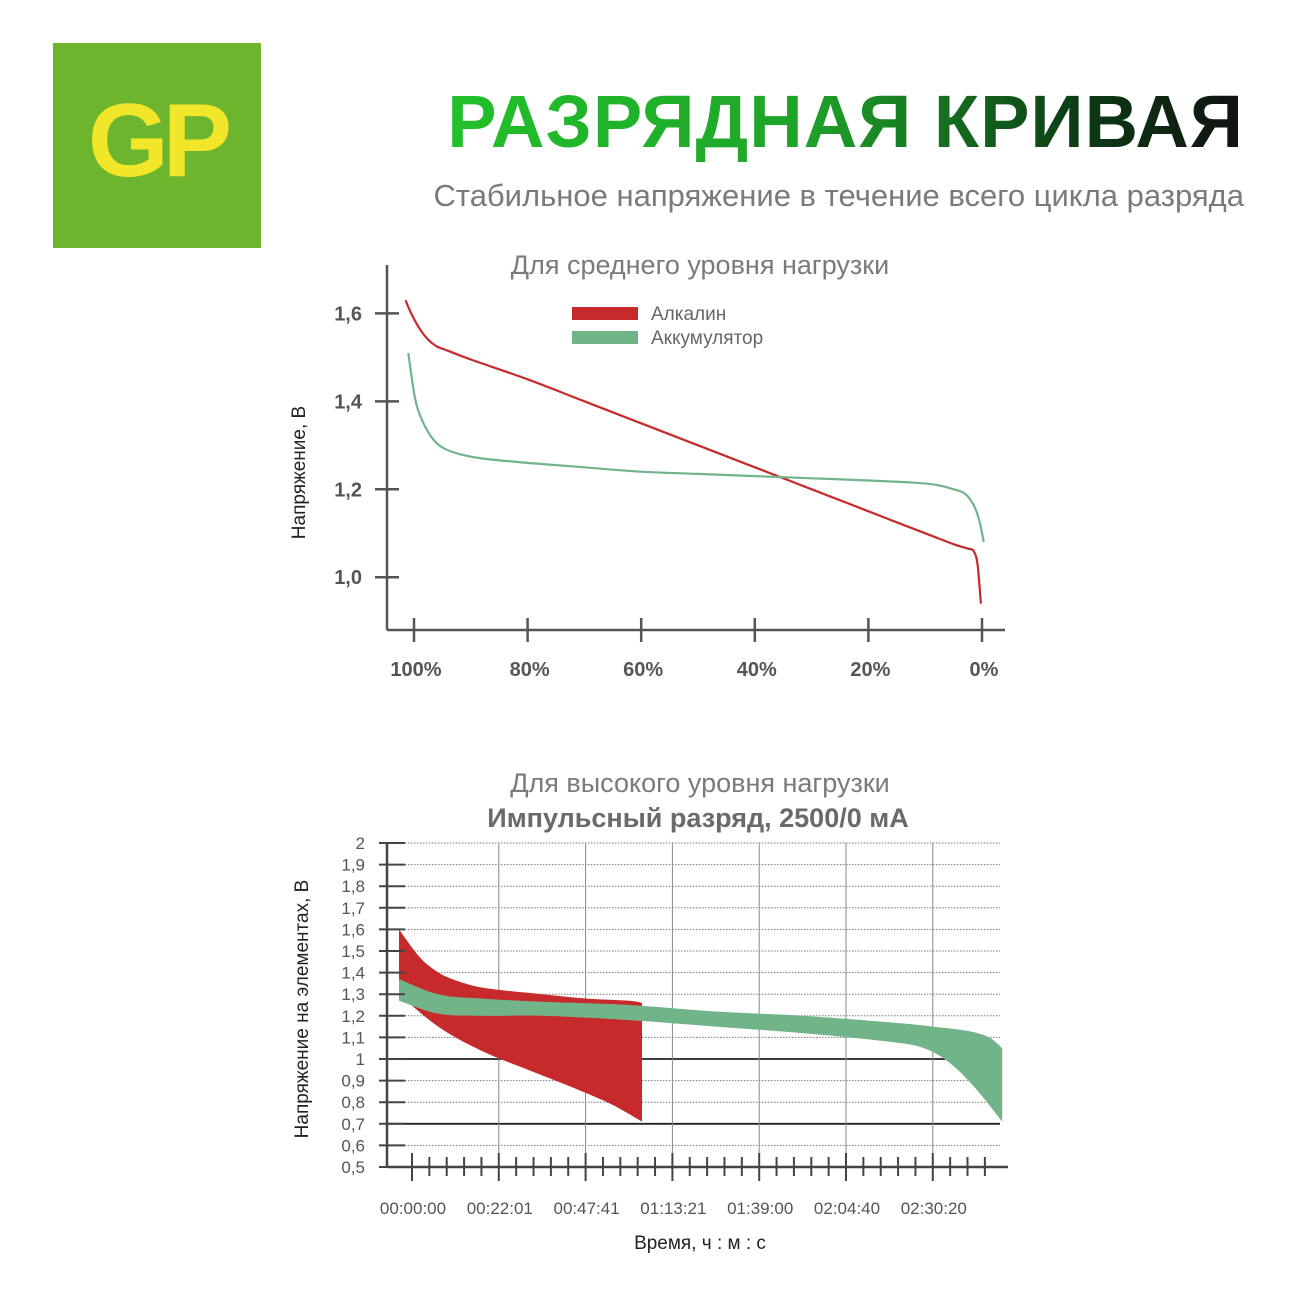  I want to click on chart1-legend-label: Алкалин, so click(688, 314).